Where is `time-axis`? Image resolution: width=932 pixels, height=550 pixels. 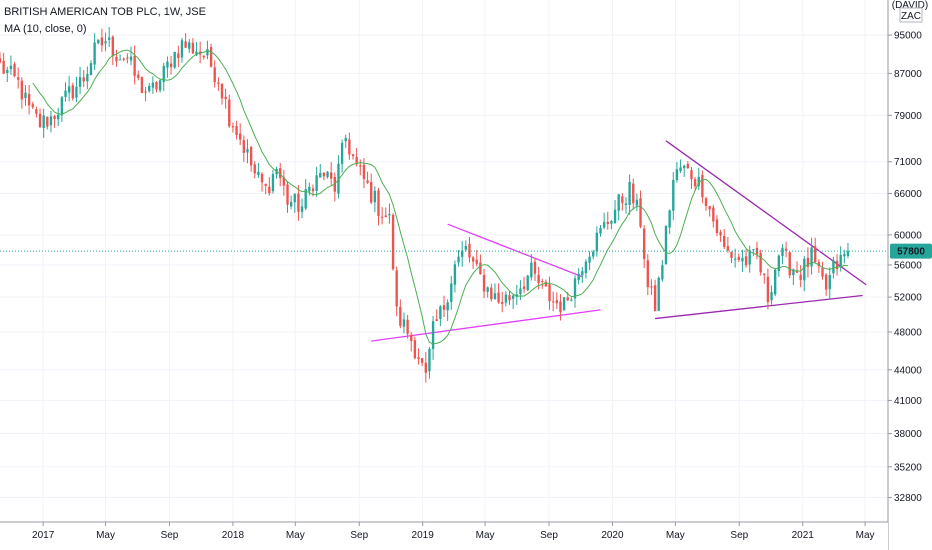
time-axis is located at coordinates (444, 536).